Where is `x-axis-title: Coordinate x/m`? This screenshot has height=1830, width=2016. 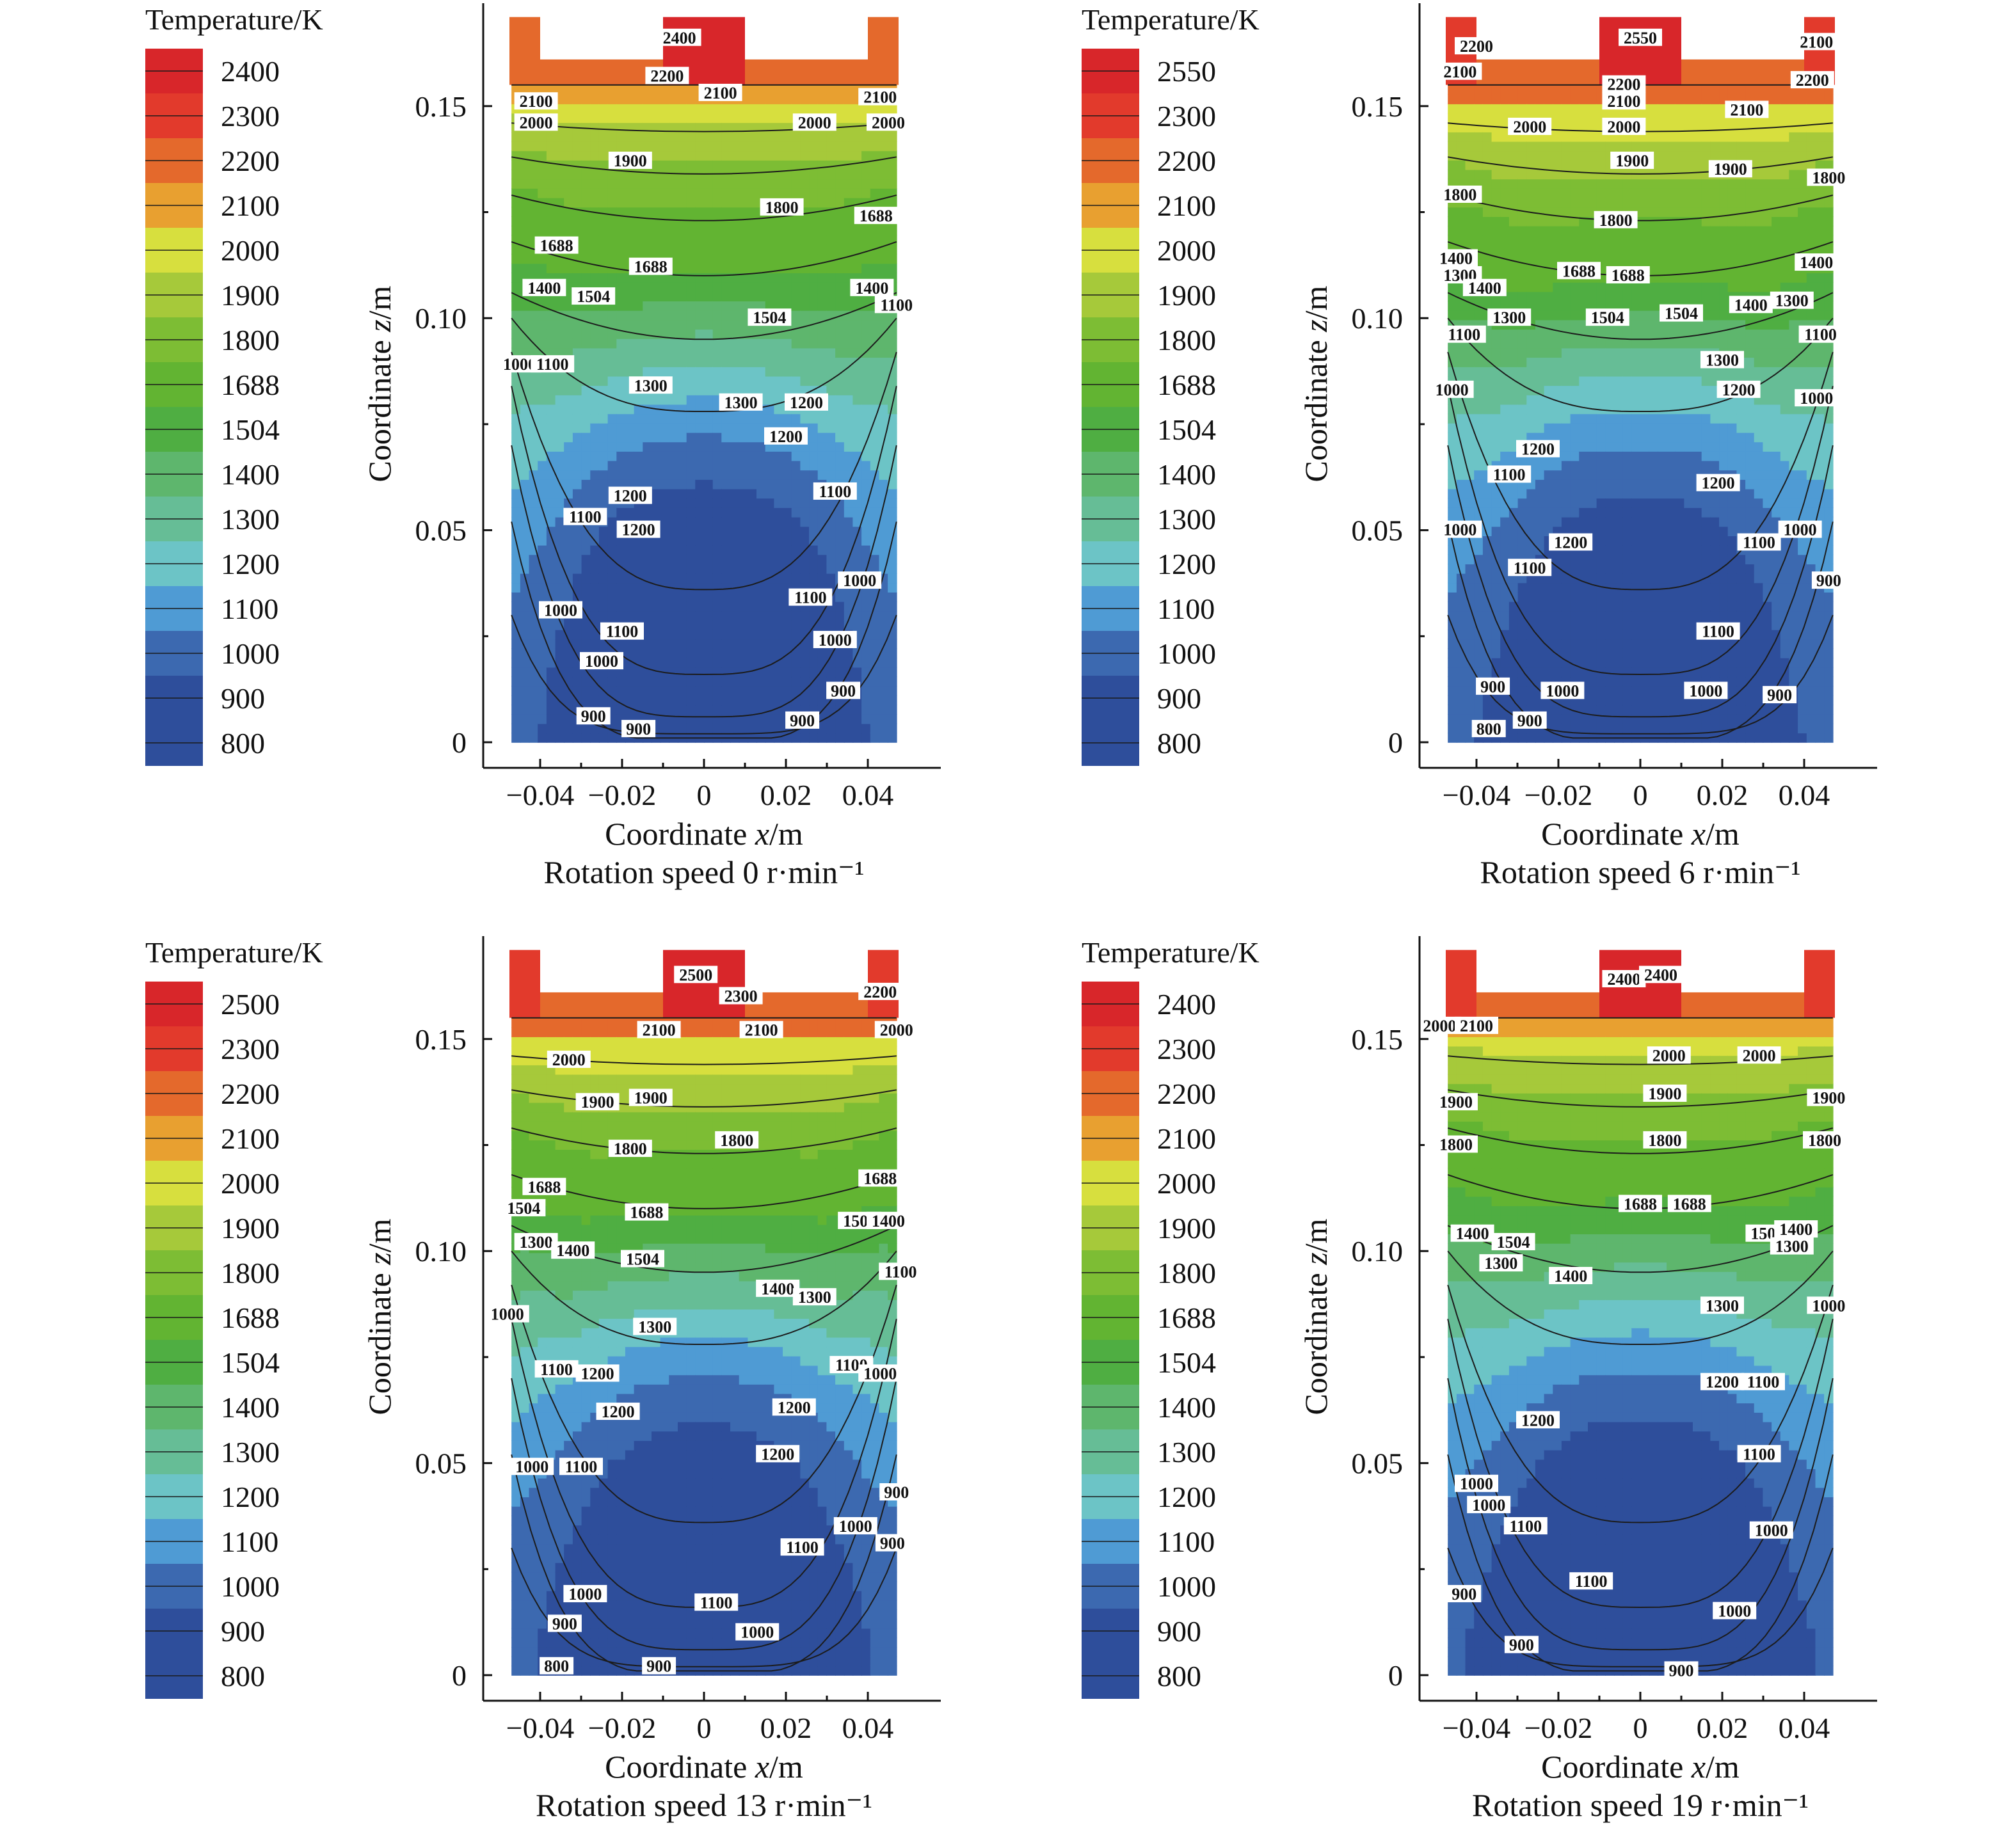
x-axis-title: Coordinate x/m is located at coordinates (1640, 834).